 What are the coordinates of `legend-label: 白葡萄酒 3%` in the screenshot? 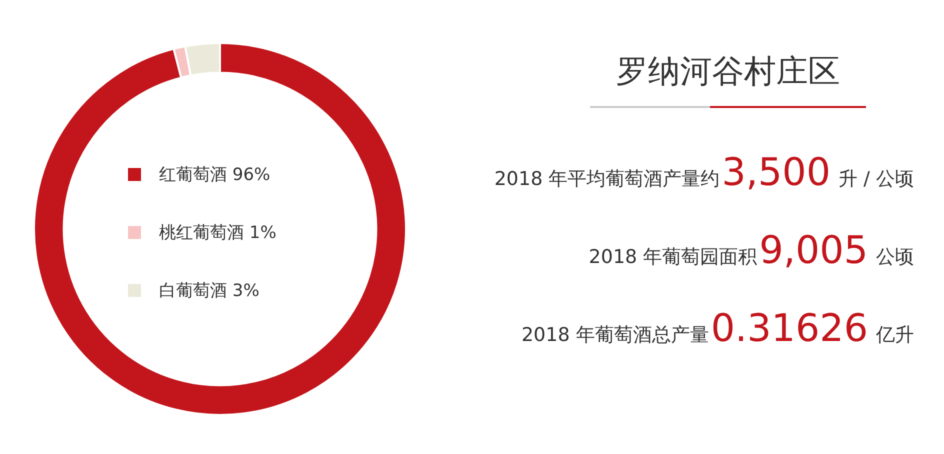 It's located at (209, 291).